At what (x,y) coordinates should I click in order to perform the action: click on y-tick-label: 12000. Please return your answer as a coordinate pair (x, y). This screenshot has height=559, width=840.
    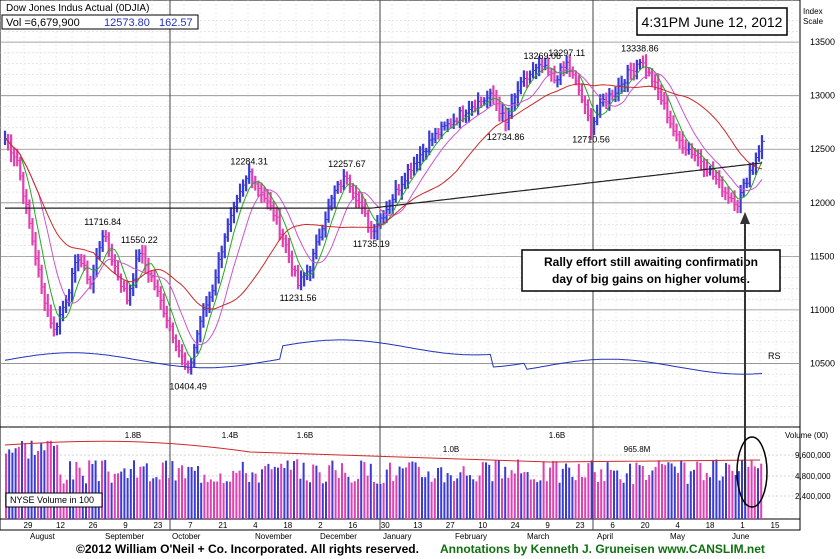
    Looking at the image, I should click on (822, 203).